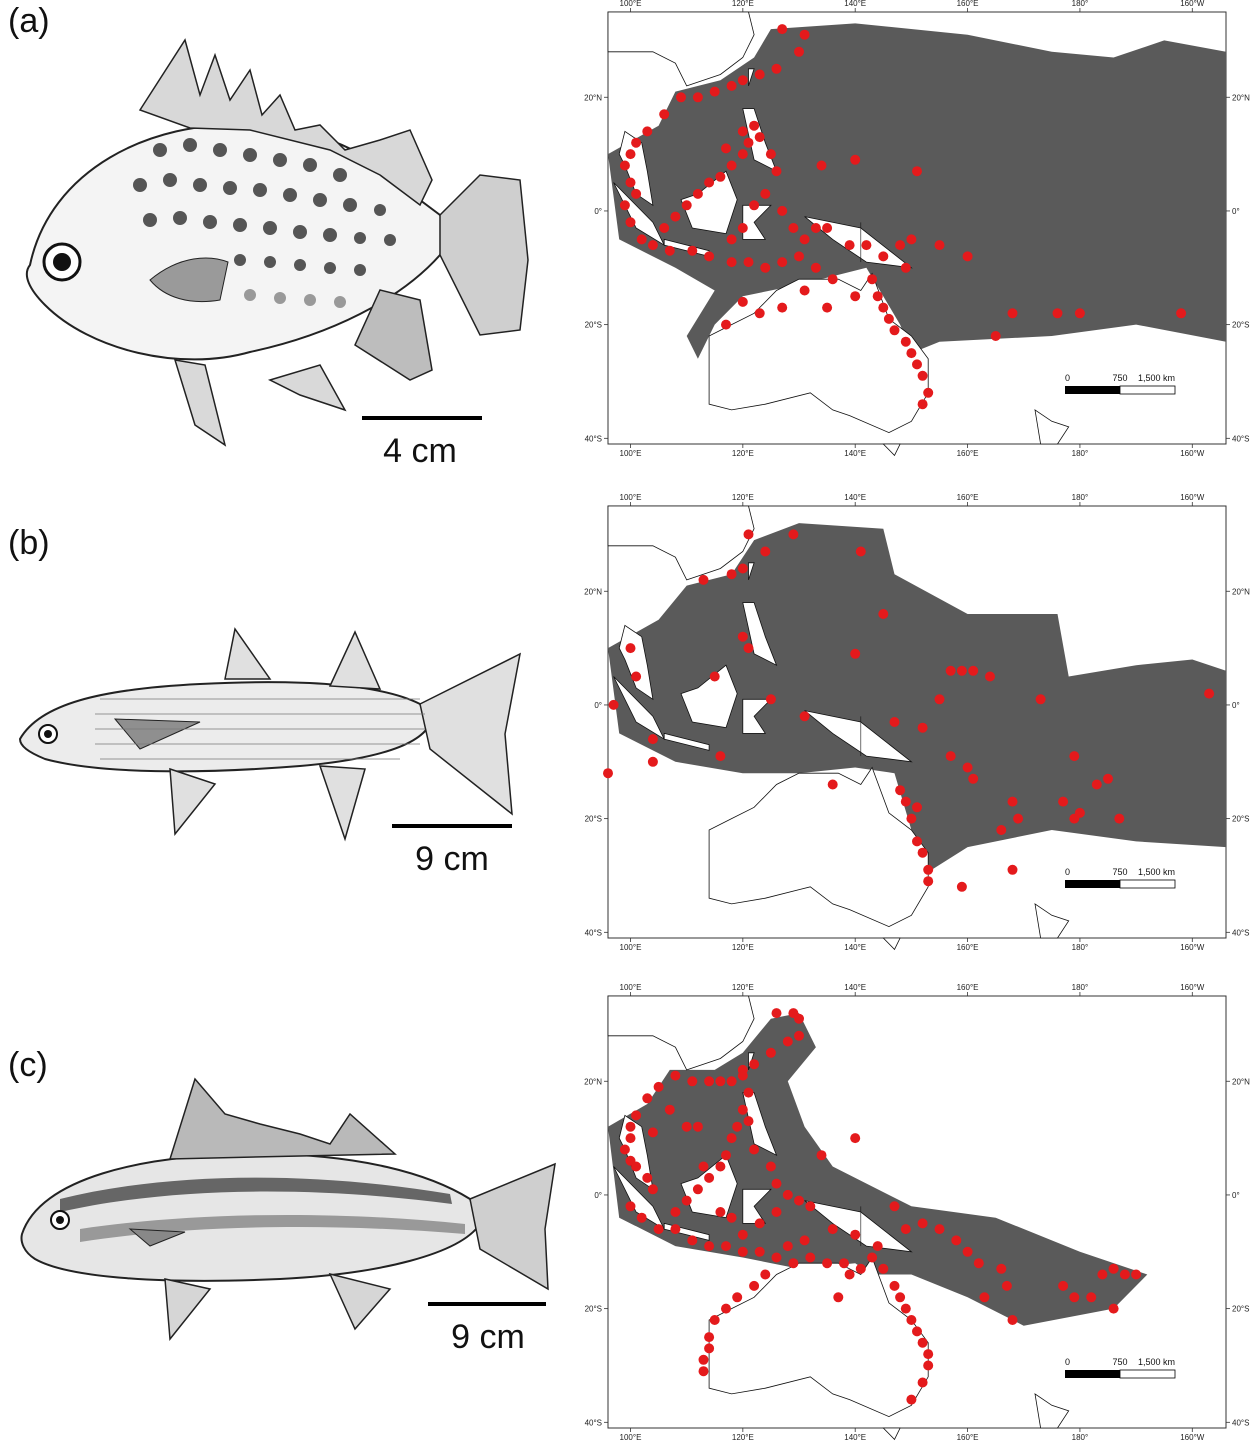 This screenshot has height=1454, width=1253. I want to click on map-scale-label: 0, so click(1067, 378).